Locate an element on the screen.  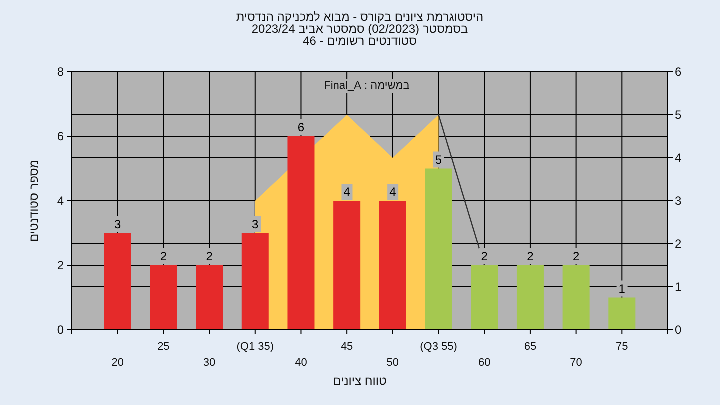
x-tick-label: 45 is located at coordinates (347, 347).